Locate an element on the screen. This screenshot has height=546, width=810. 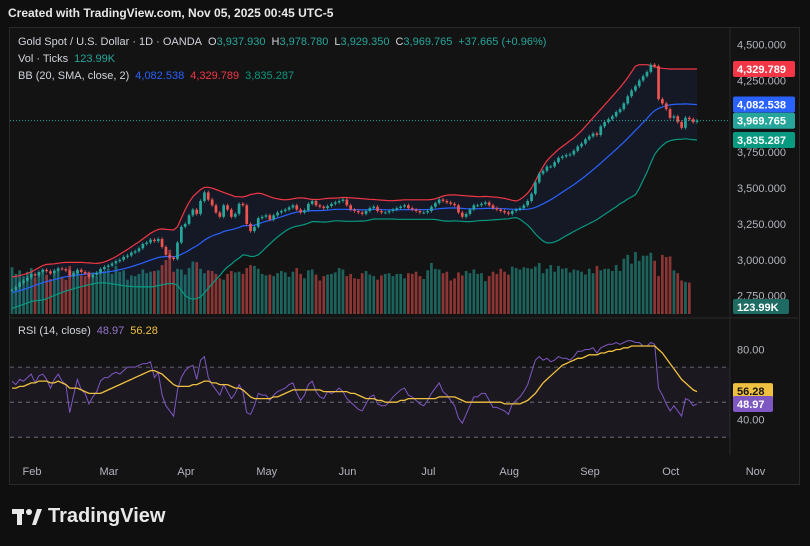
price-tick-label: 3,750.000 is located at coordinates (761, 153).